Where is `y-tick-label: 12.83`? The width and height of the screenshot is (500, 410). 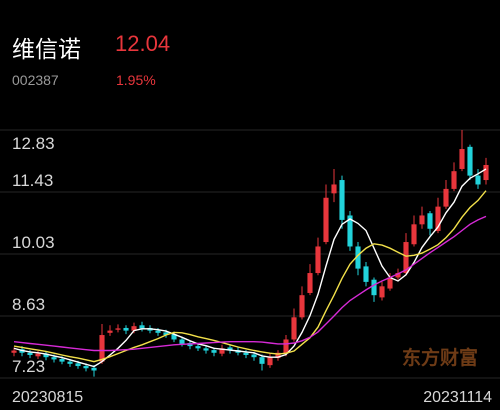
y-tick-label: 12.83 is located at coordinates (33, 143).